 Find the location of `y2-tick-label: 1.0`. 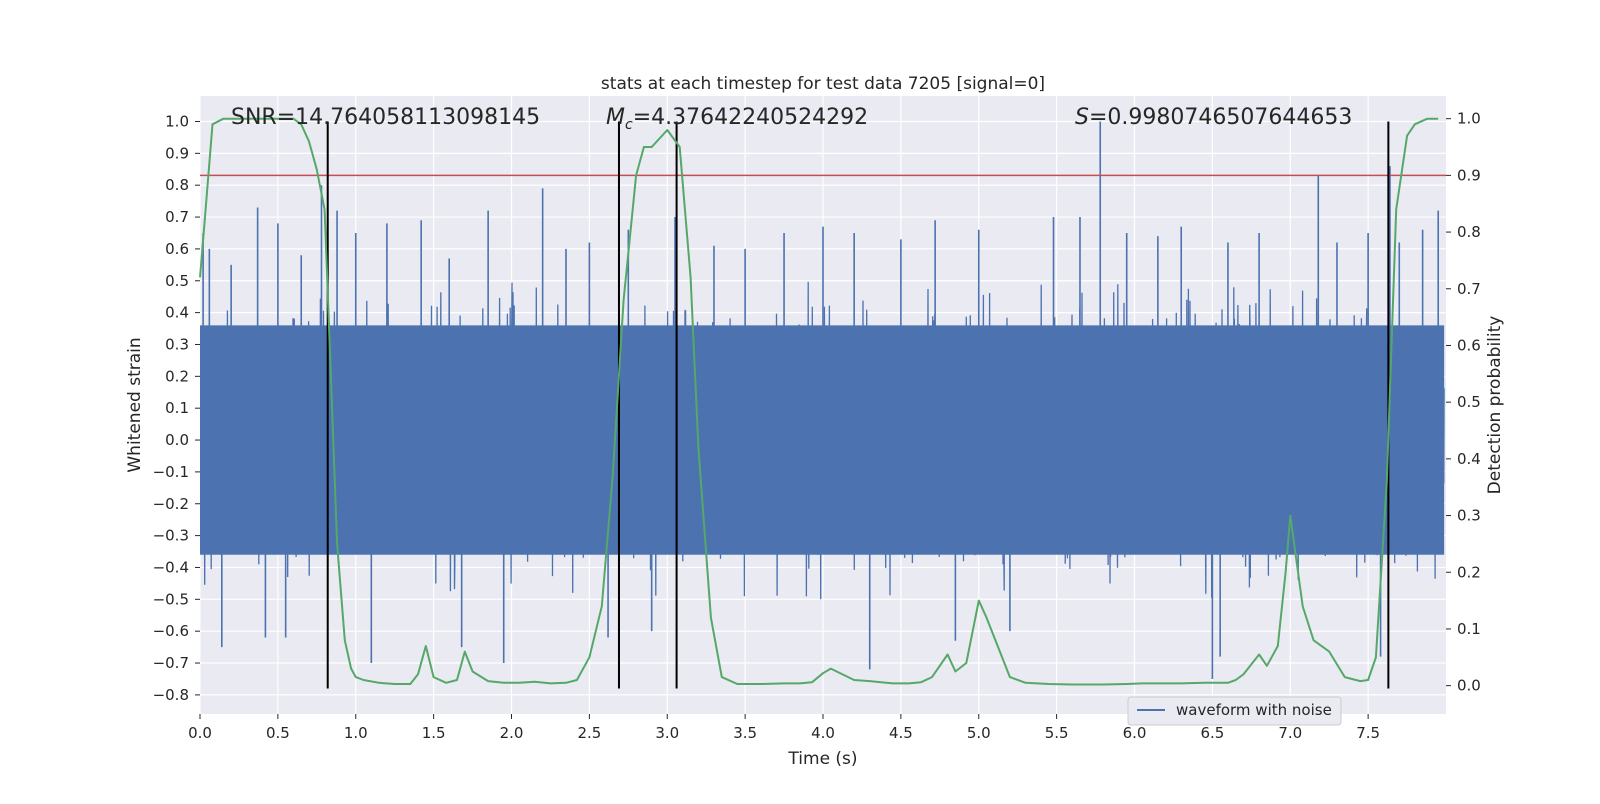

y2-tick-label: 1.0 is located at coordinates (1469, 119).